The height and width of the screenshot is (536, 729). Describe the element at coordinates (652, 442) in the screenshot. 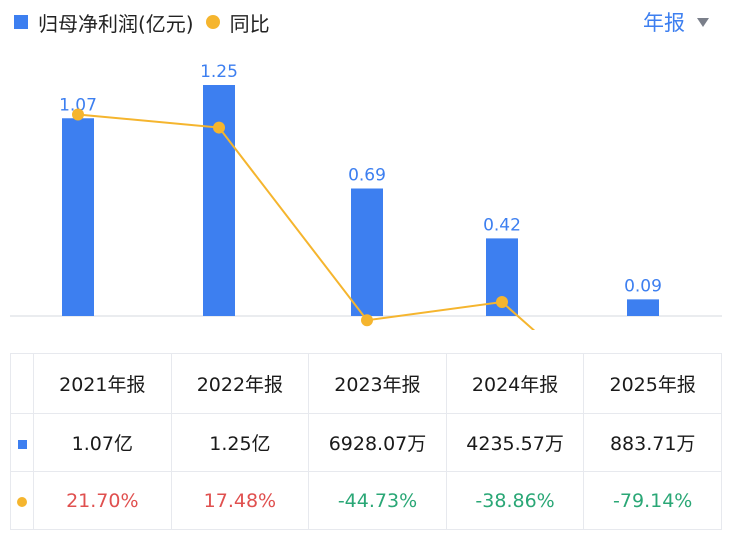

I see `profit-cell: 883.71万` at that location.